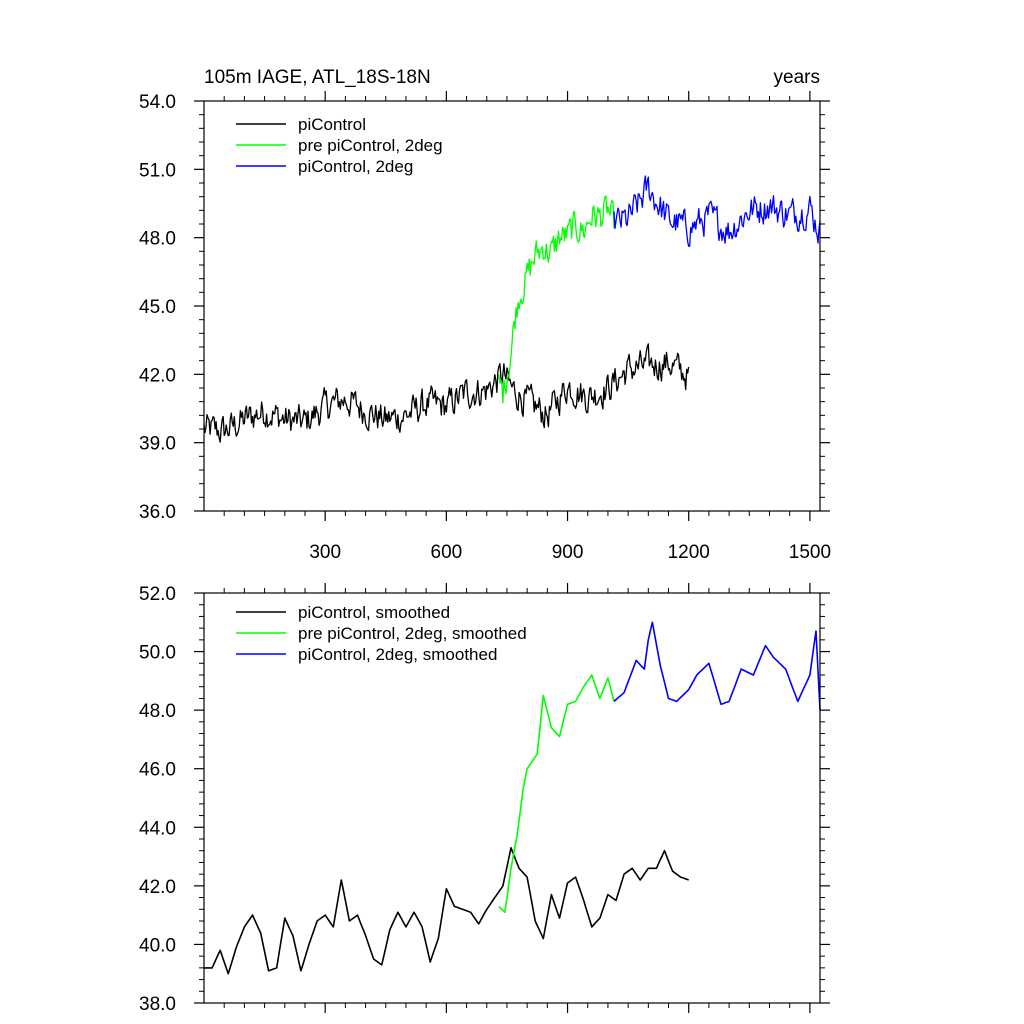  What do you see at coordinates (317, 77) in the screenshot?
I see `top-panel-title: 105m IAGE, ATL_18S-18N` at bounding box center [317, 77].